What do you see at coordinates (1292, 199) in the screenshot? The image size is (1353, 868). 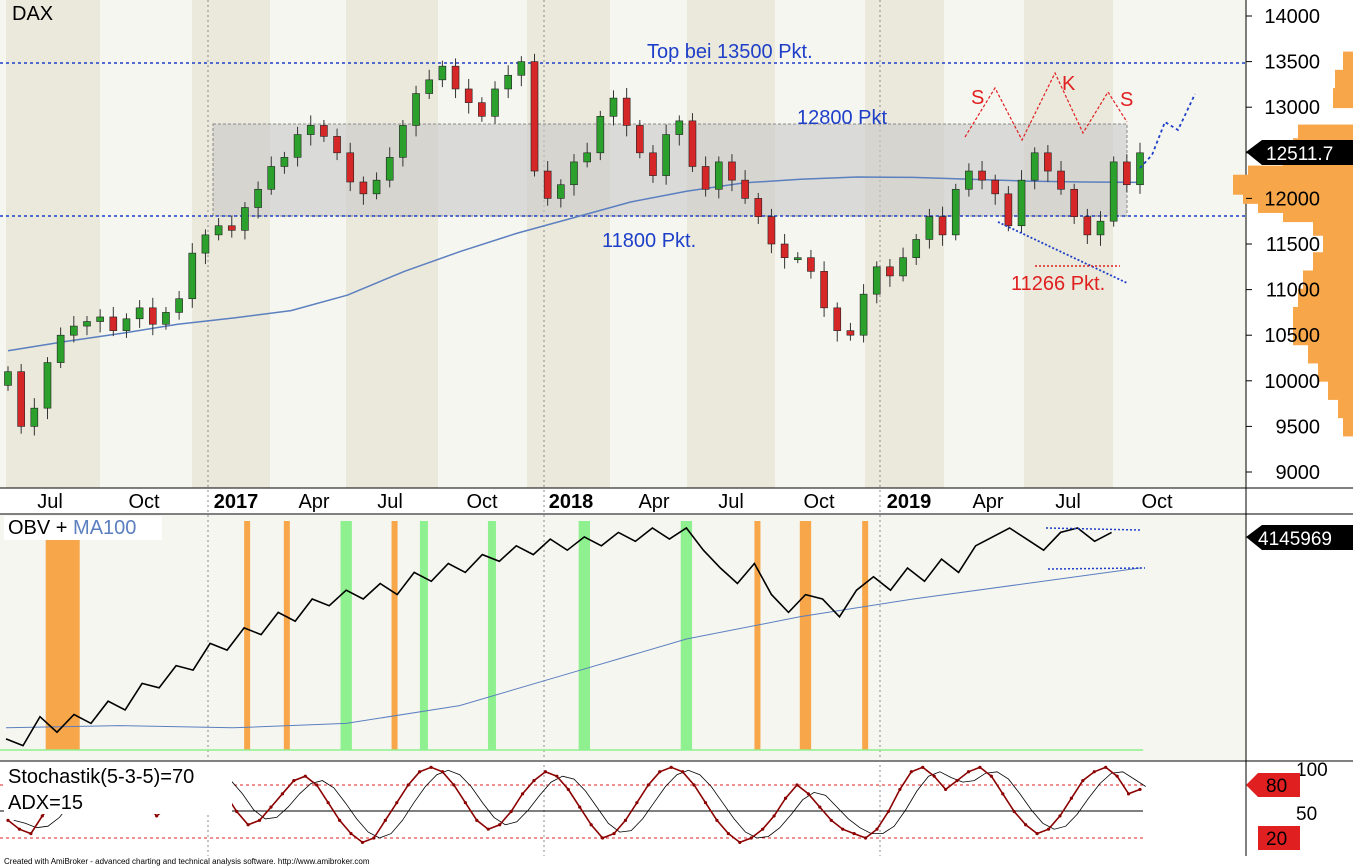 I see `price-tick-label: 12000` at bounding box center [1292, 199].